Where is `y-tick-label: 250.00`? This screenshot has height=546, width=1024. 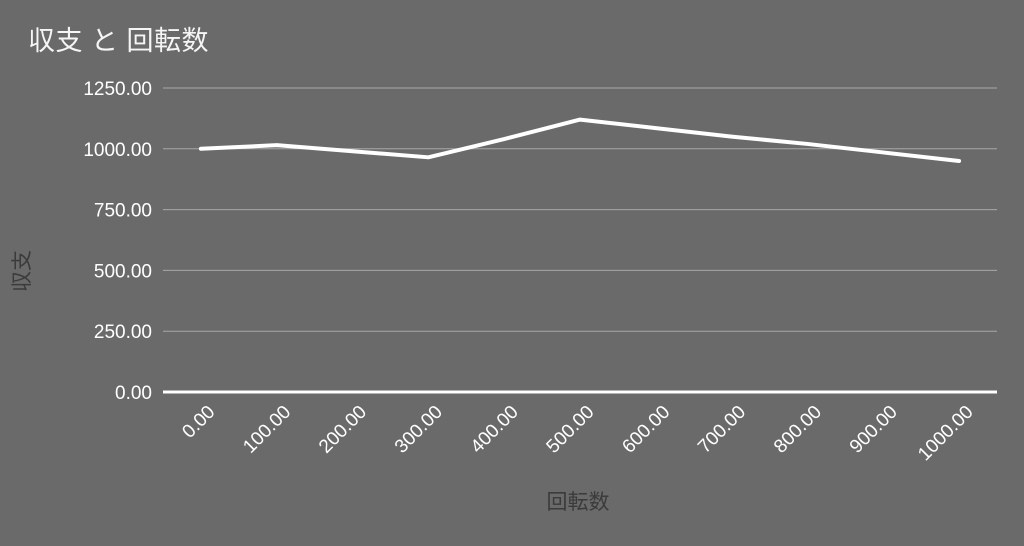
y-tick-label: 250.00 is located at coordinates (123, 332).